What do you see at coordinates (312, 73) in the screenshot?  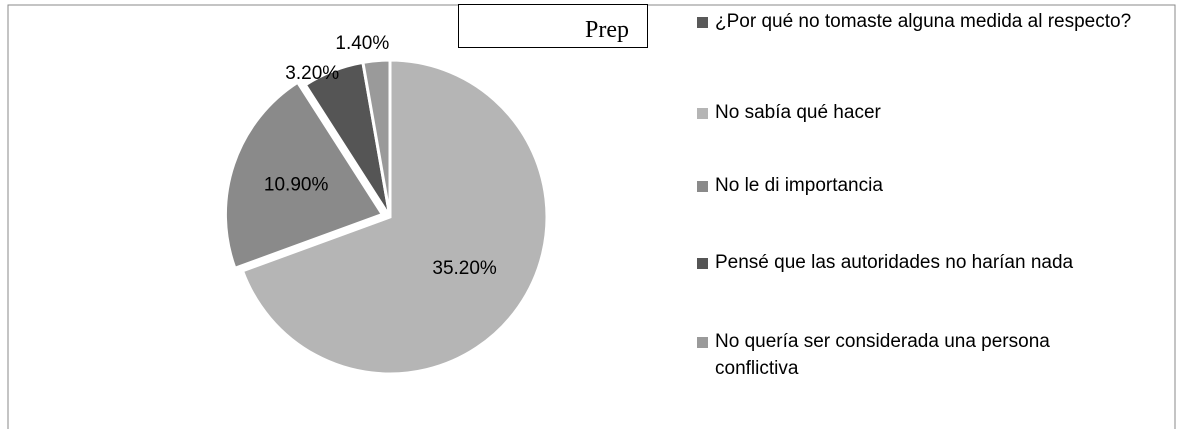 I see `data-label: 3.20%` at bounding box center [312, 73].